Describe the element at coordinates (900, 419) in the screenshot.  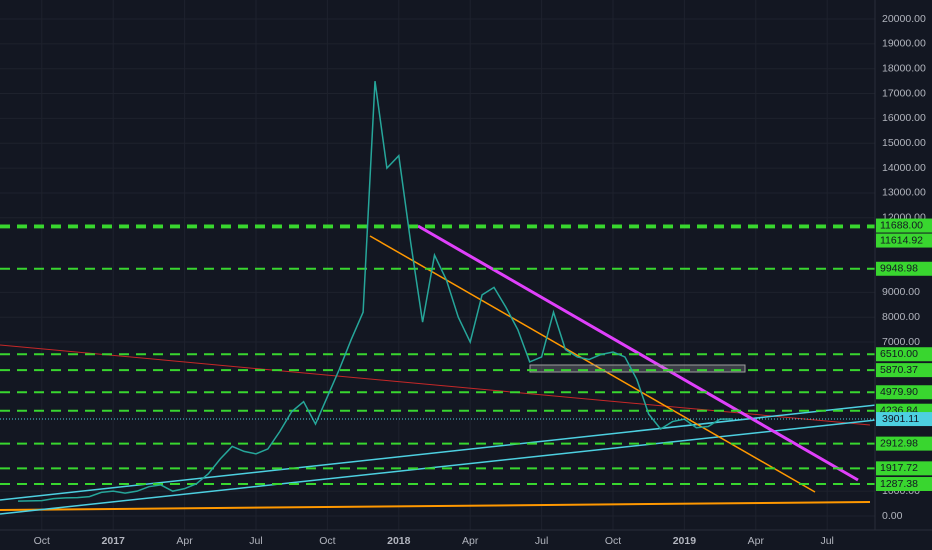
I see `price-label: 3901.11` at that location.